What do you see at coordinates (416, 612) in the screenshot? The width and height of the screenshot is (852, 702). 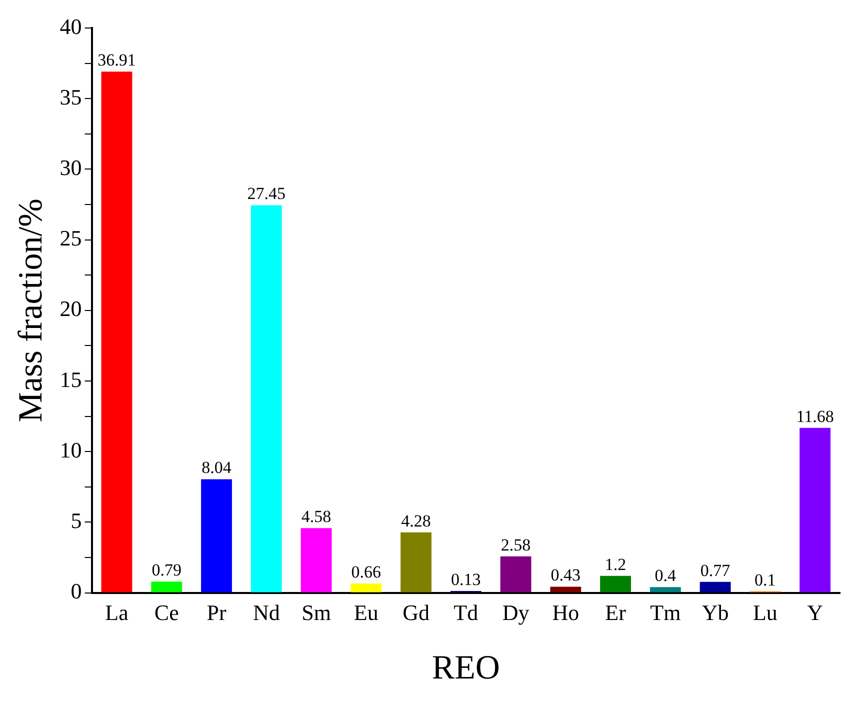 I see `x-tick-label: Gd` at bounding box center [416, 612].